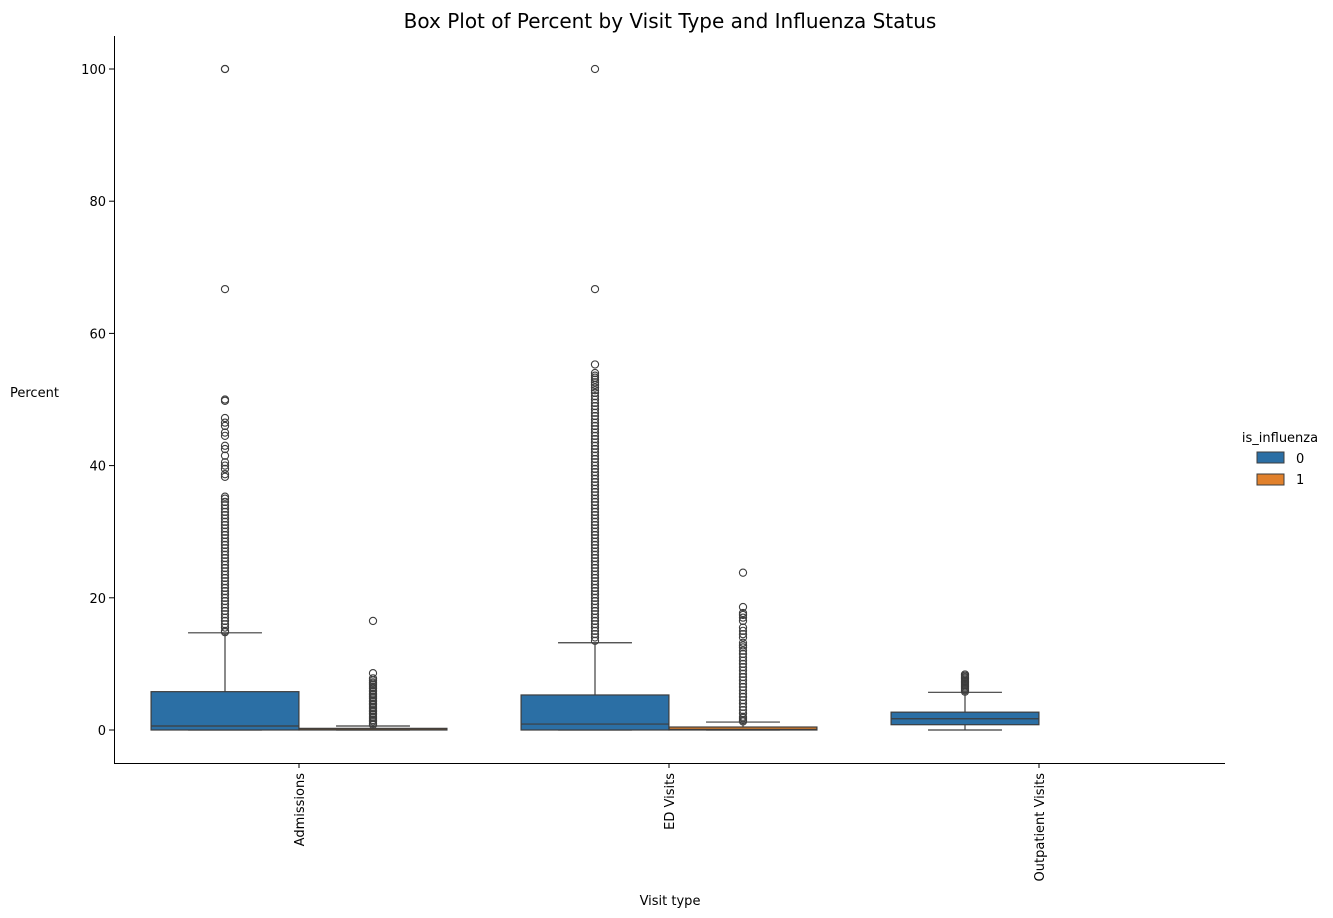 This screenshot has height=918, width=1333. What do you see at coordinates (97, 334) in the screenshot?
I see `y-tick-label: 60` at bounding box center [97, 334].